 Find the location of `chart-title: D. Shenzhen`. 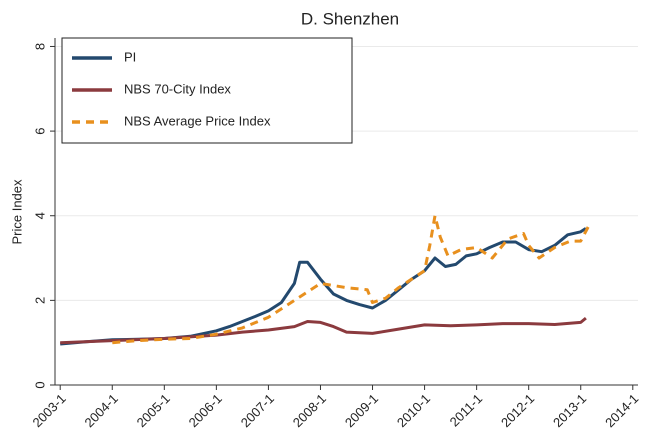

chart-title: D. Shenzhen is located at coordinates (350, 18).